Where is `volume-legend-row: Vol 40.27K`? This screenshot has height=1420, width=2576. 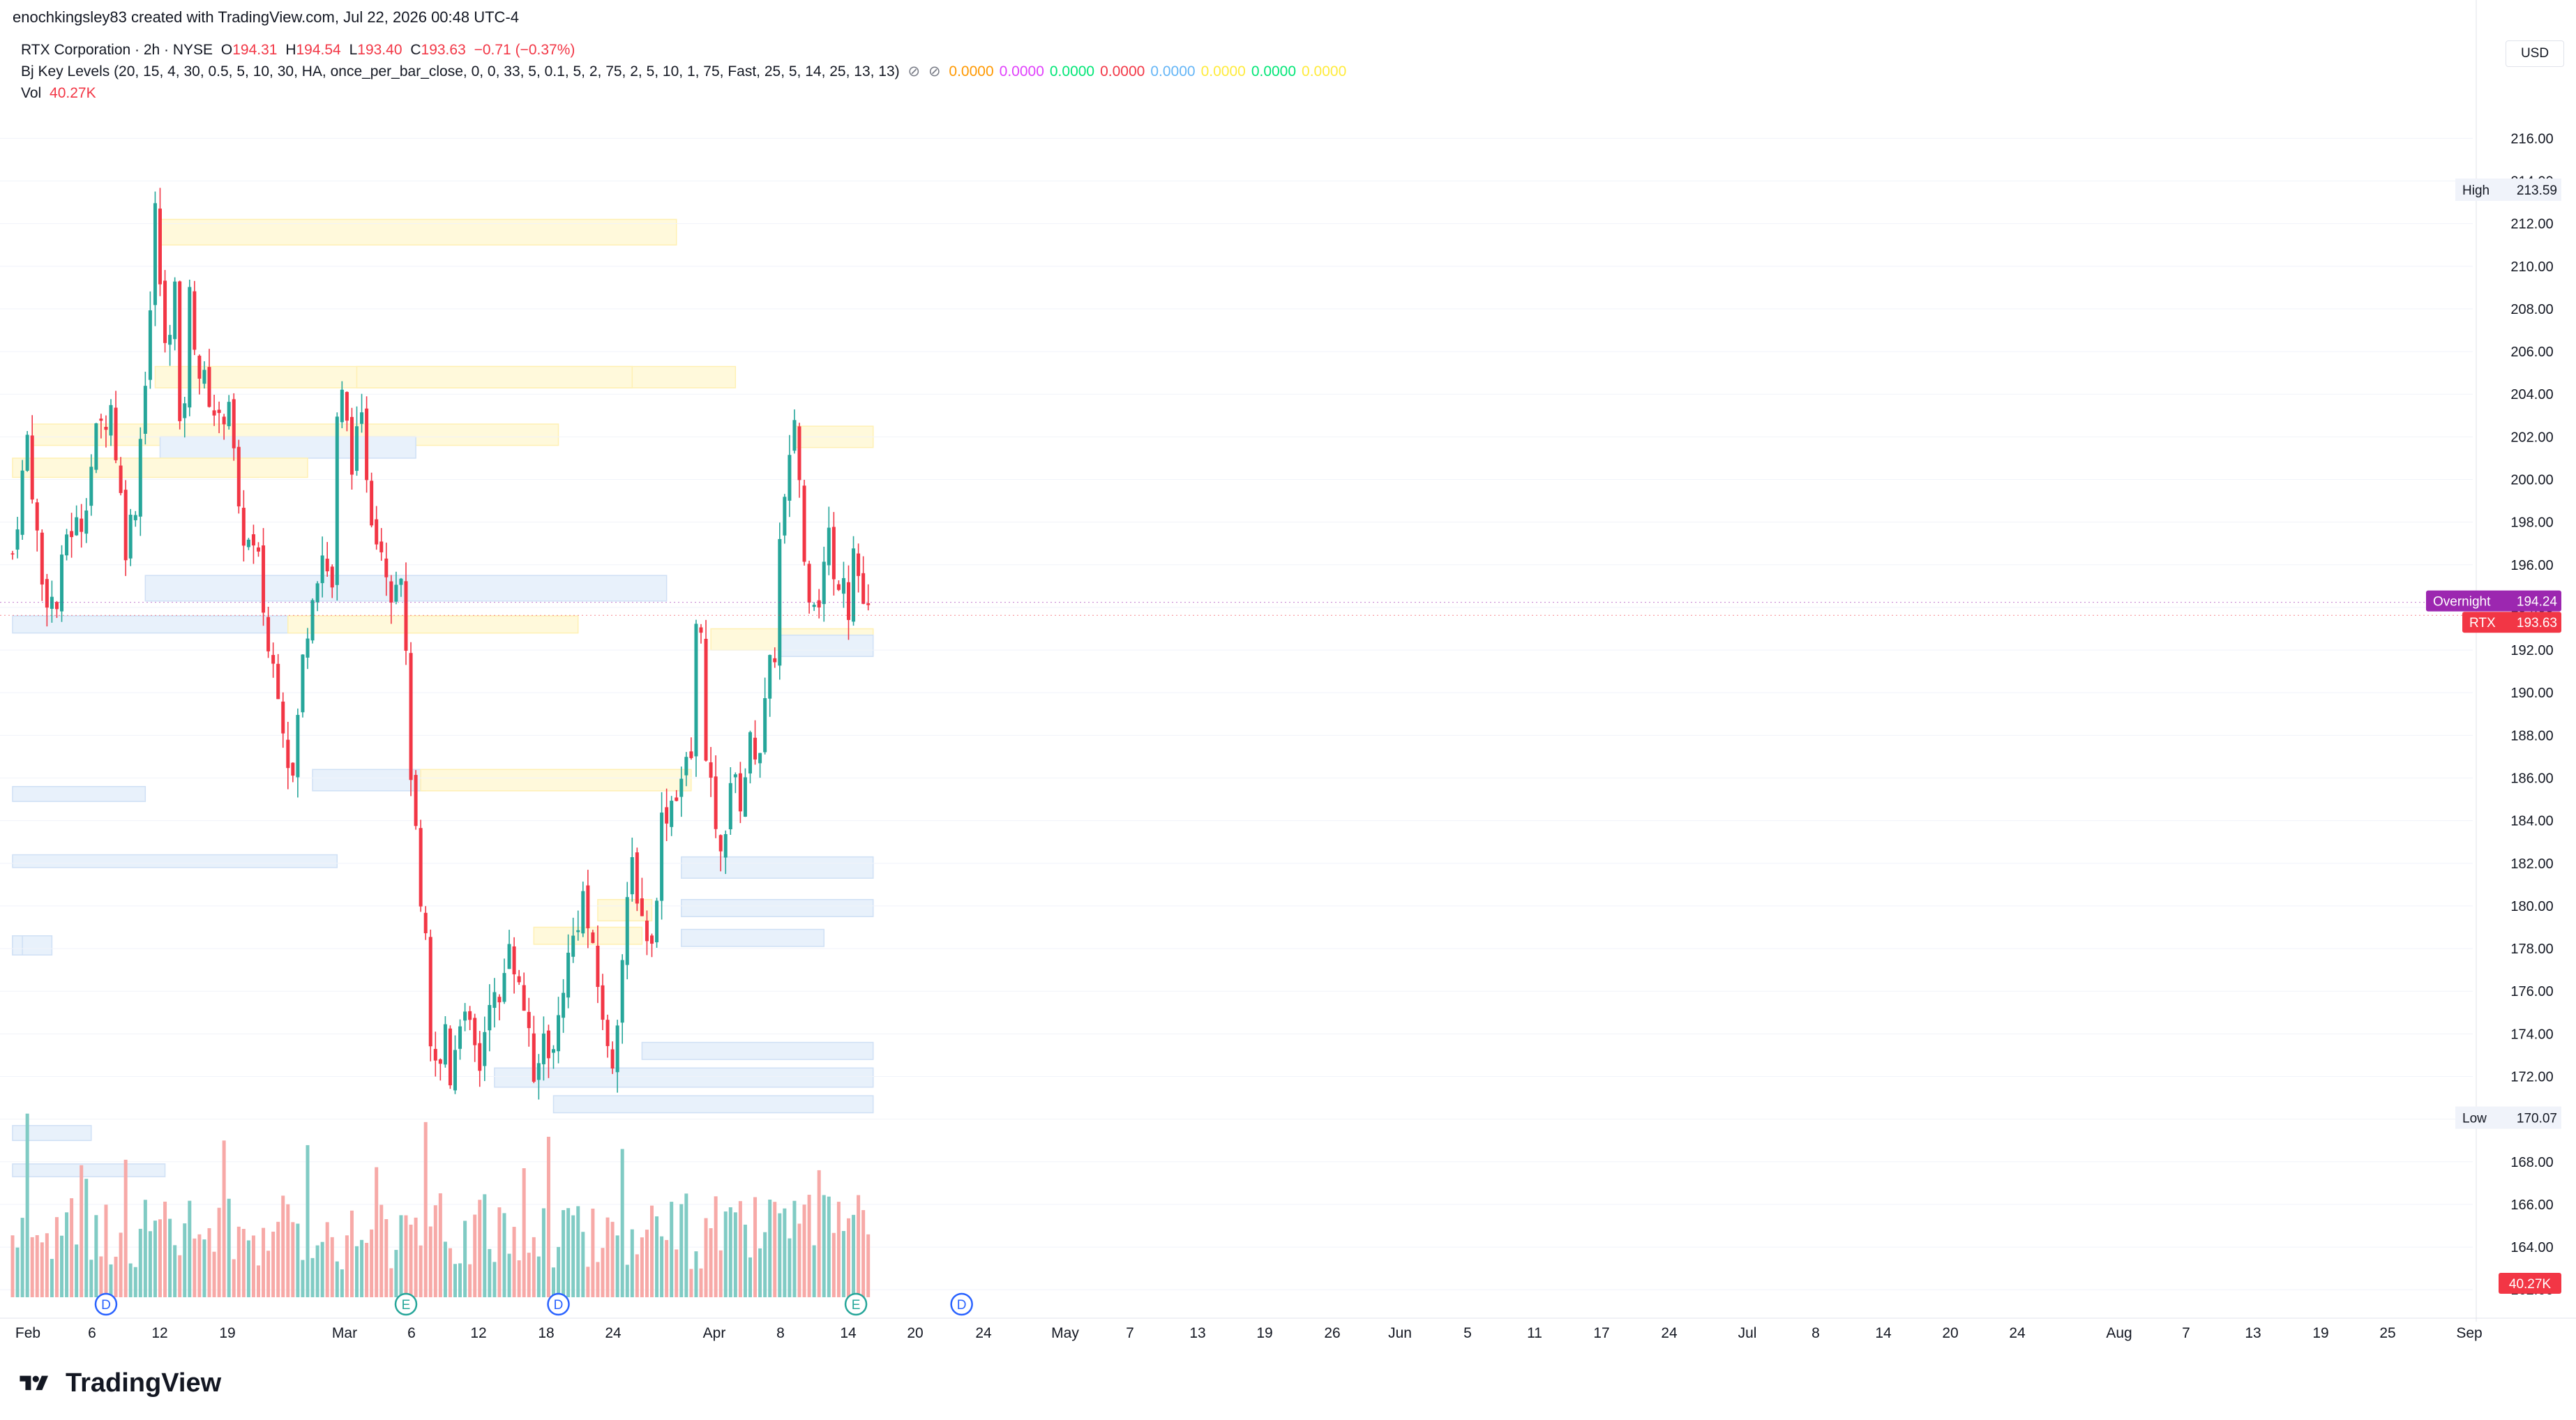 volume-legend-row: Vol 40.27K is located at coordinates (688, 93).